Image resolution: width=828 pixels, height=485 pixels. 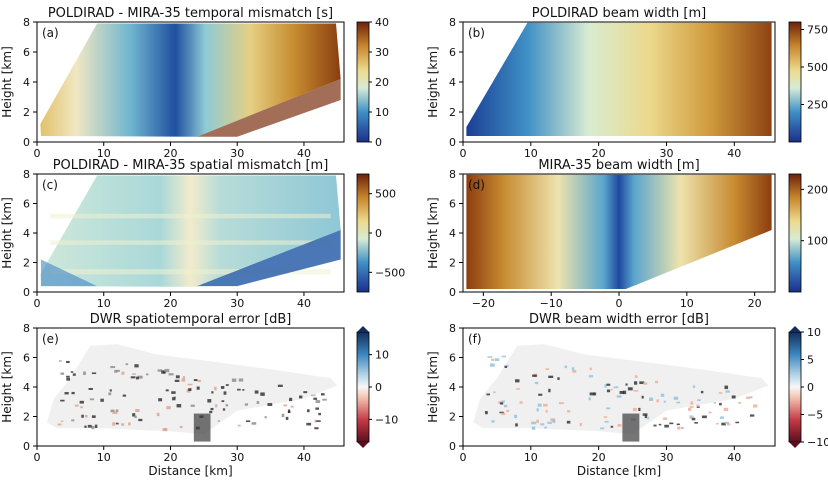 What do you see at coordinates (7, 81) in the screenshot?
I see `y-axis-label-a: Height [km]` at bounding box center [7, 81].